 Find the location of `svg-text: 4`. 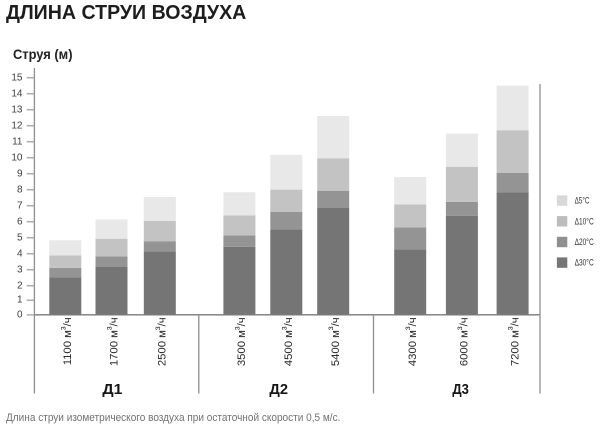

svg-text: 4 is located at coordinates (20, 253).